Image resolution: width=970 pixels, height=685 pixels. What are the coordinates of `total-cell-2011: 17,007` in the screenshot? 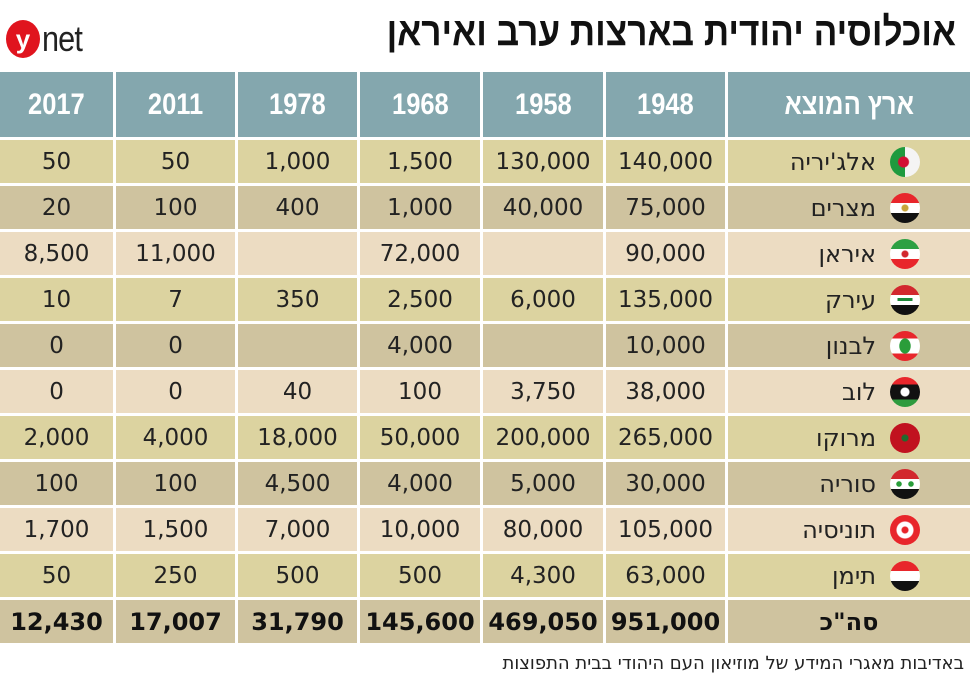 It's located at (175, 621).